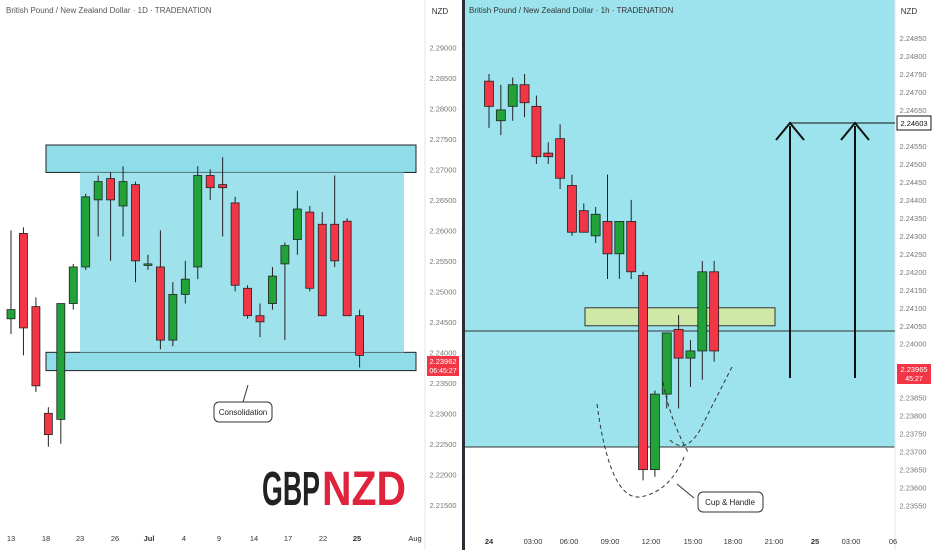 The width and height of the screenshot is (932, 555). What do you see at coordinates (912, 452) in the screenshot?
I see `y-tick-label: 2.23700` at bounding box center [912, 452].